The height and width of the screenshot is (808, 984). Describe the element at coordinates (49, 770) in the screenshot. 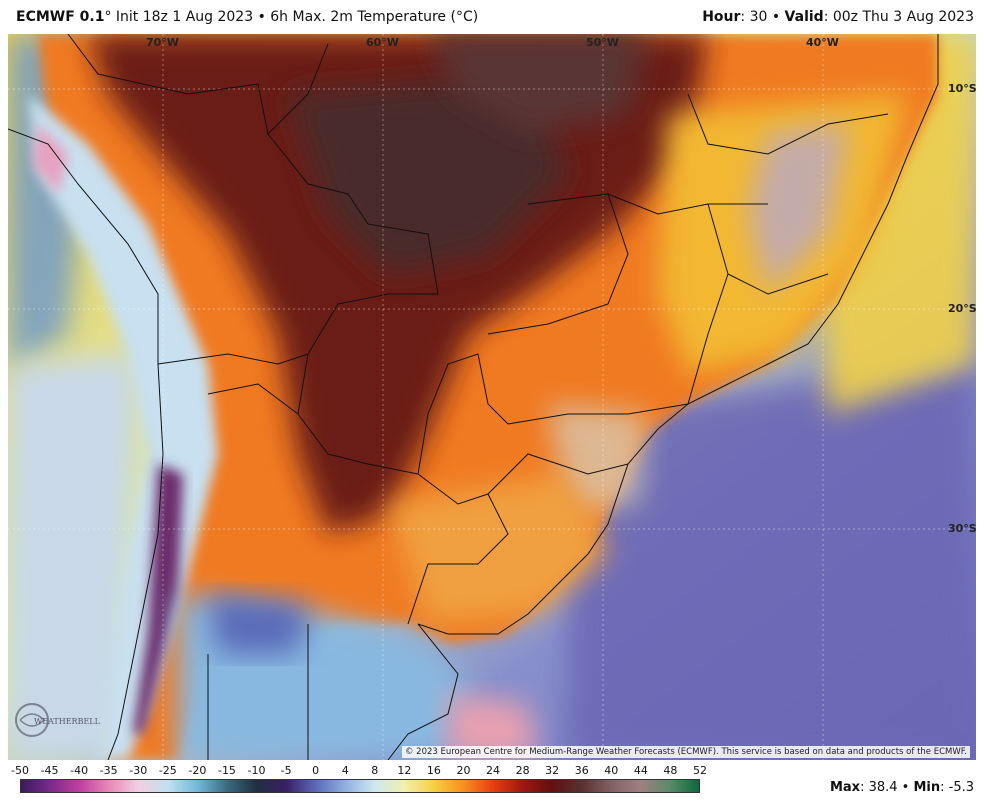

I see `legend-tick: -45` at that location.